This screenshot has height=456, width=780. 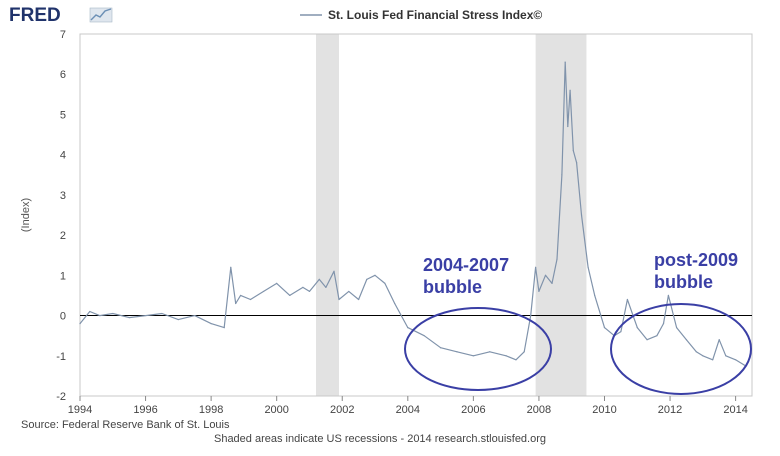 What do you see at coordinates (80, 410) in the screenshot?
I see `x-tick-label: 1994` at bounding box center [80, 410].